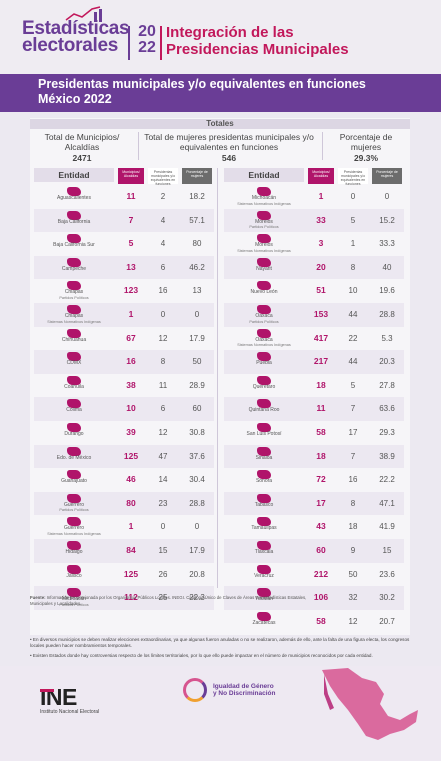  What do you see at coordinates (75, 99) in the screenshot?
I see `page-subtitle: México 2022` at bounding box center [75, 99].